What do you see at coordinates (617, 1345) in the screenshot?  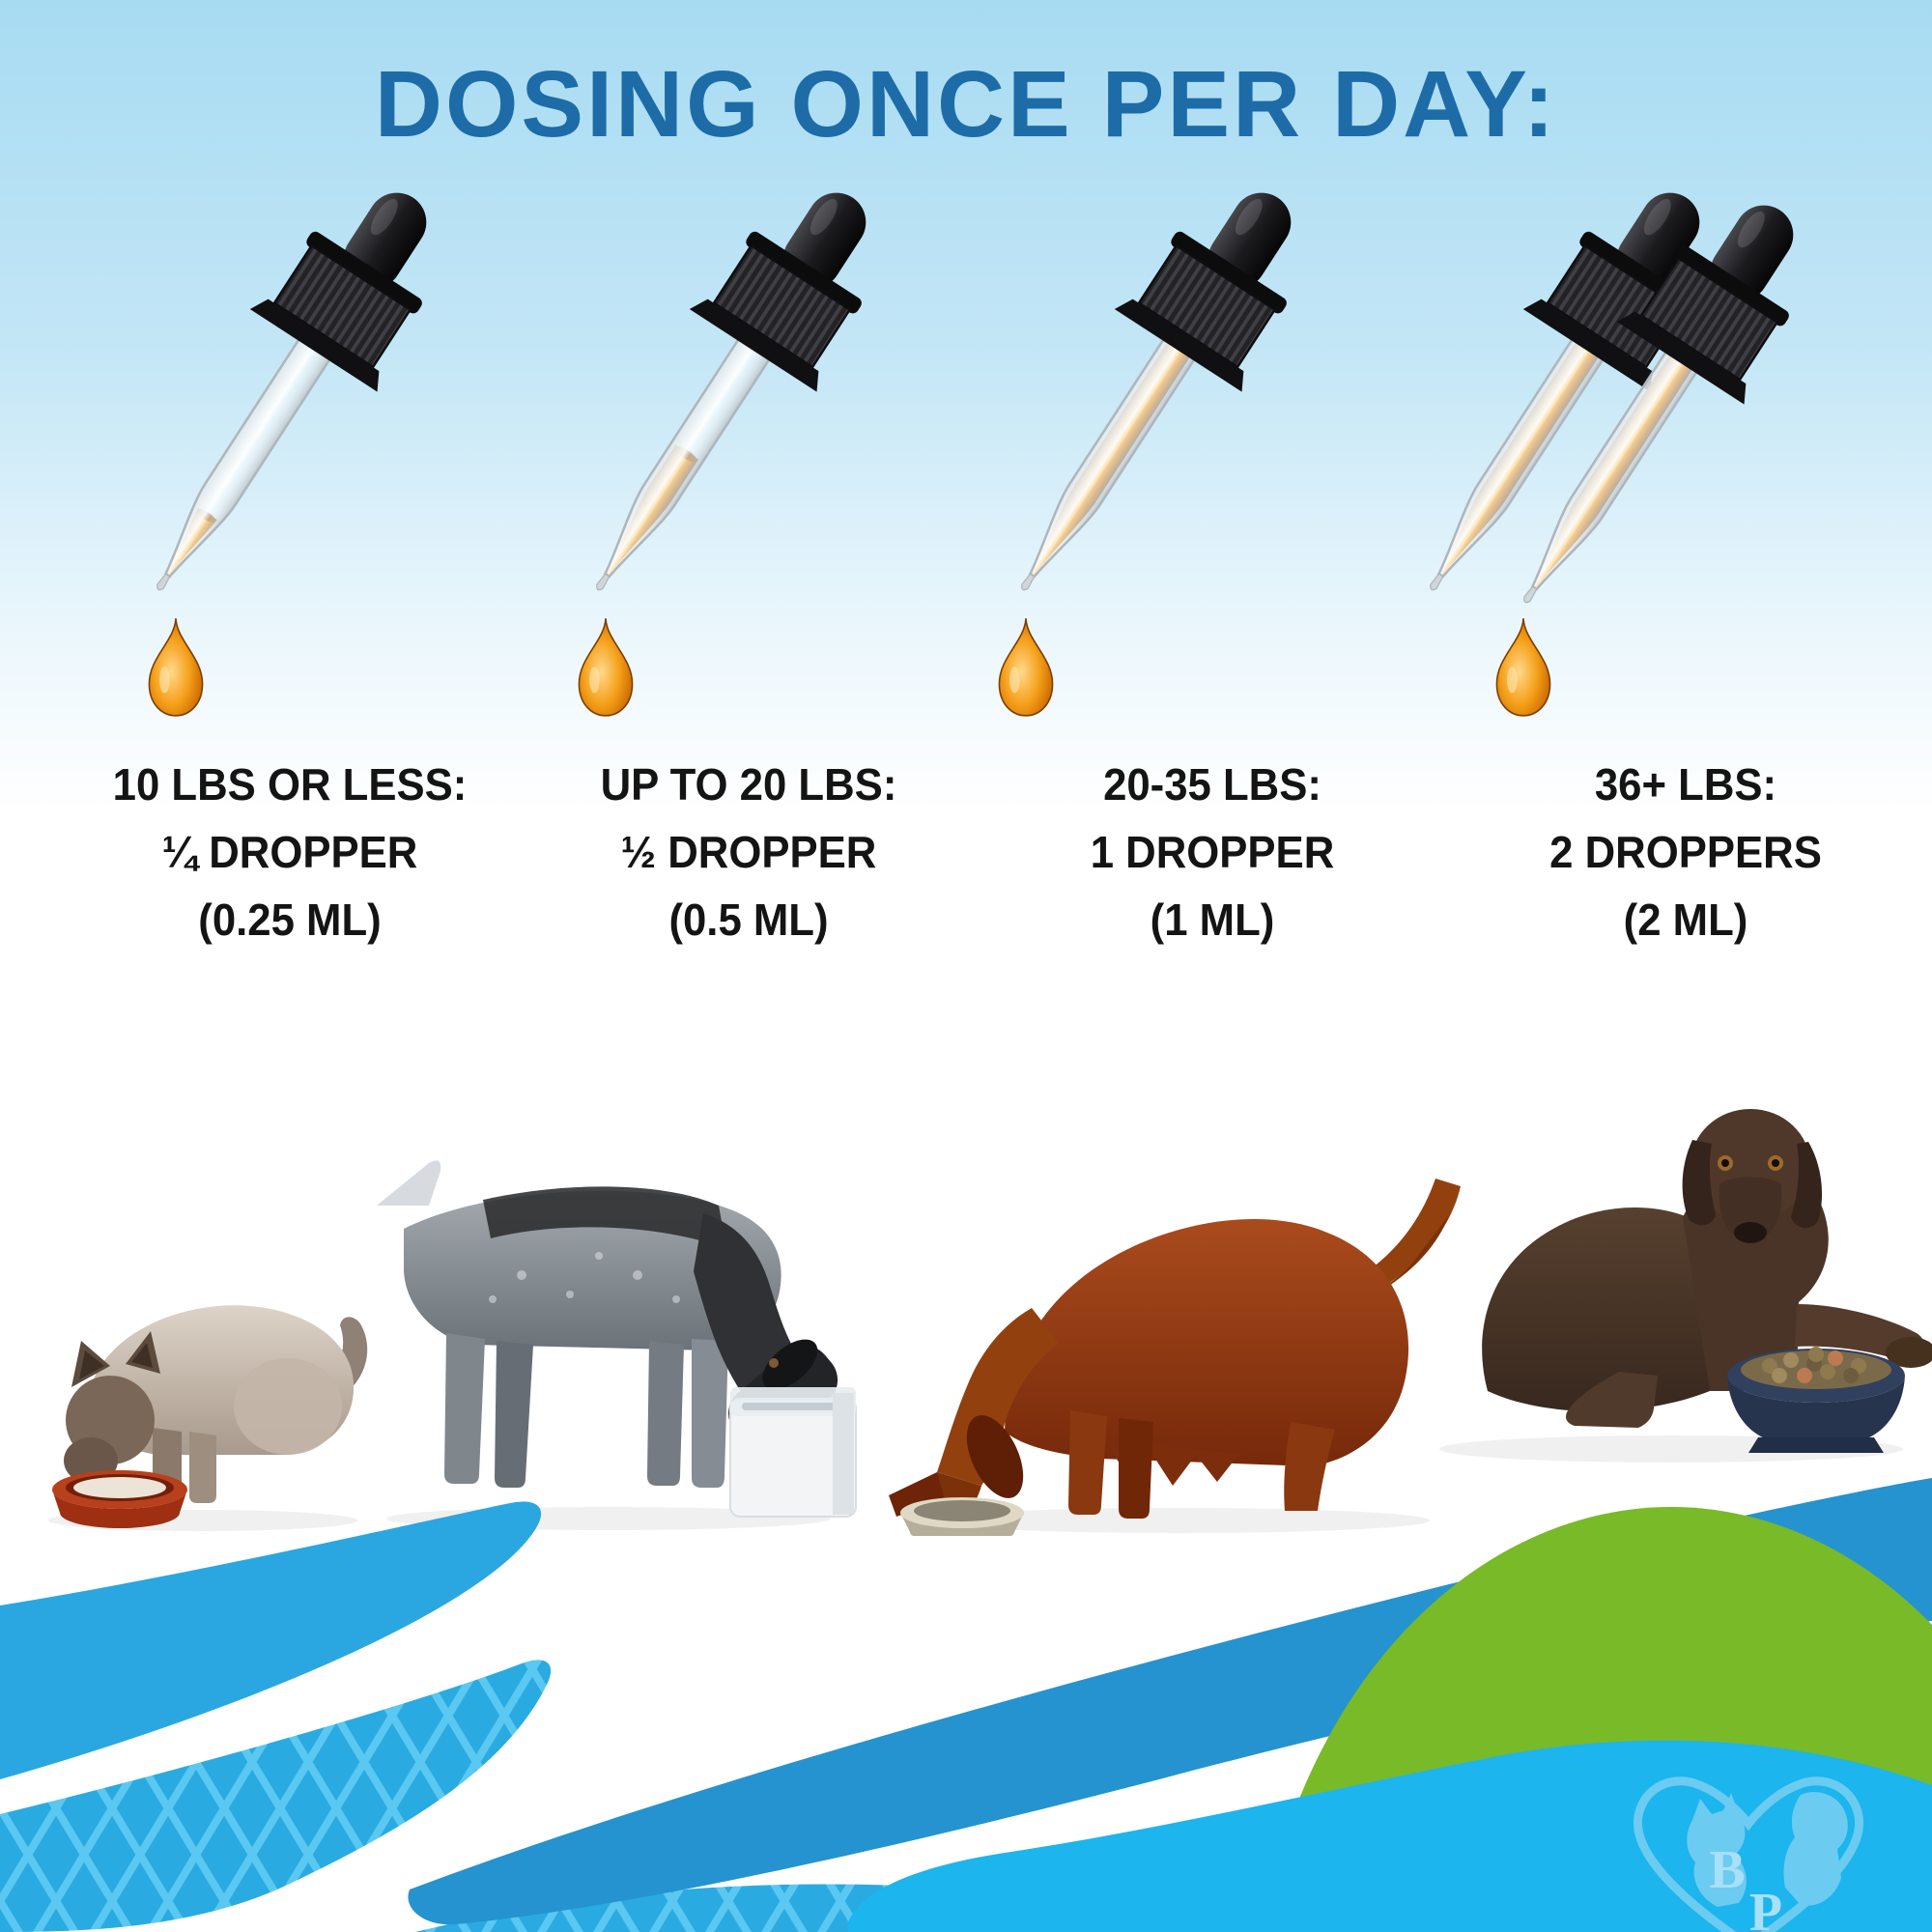 I see `puppy-photo` at bounding box center [617, 1345].